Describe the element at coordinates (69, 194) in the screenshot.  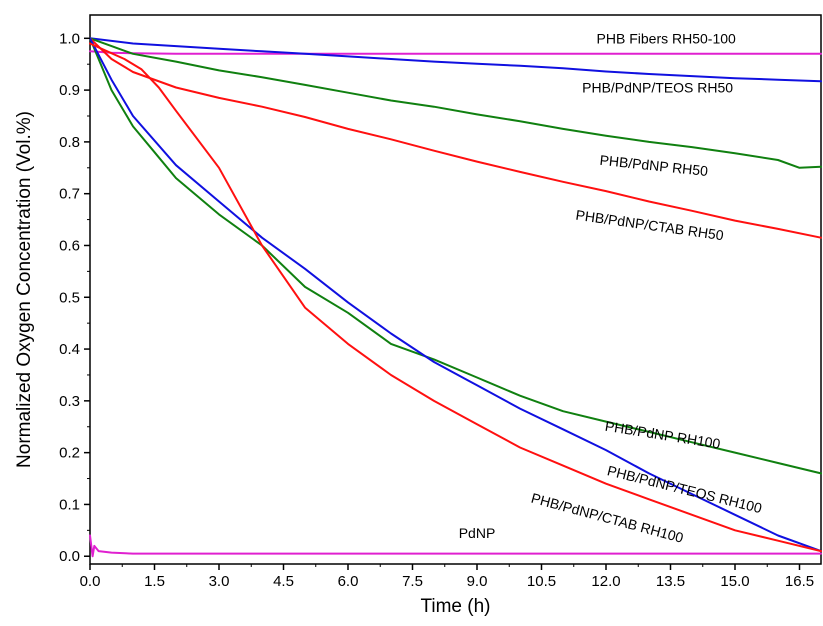
I see `y-tick-label: 0.7` at that location.